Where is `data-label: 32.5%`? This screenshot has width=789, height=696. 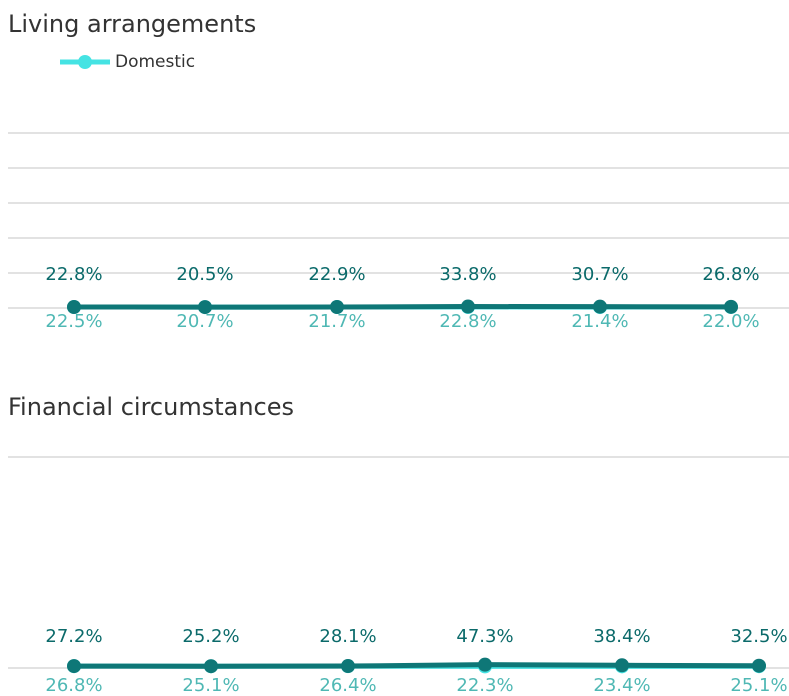
data-label: 32.5% is located at coordinates (758, 636).